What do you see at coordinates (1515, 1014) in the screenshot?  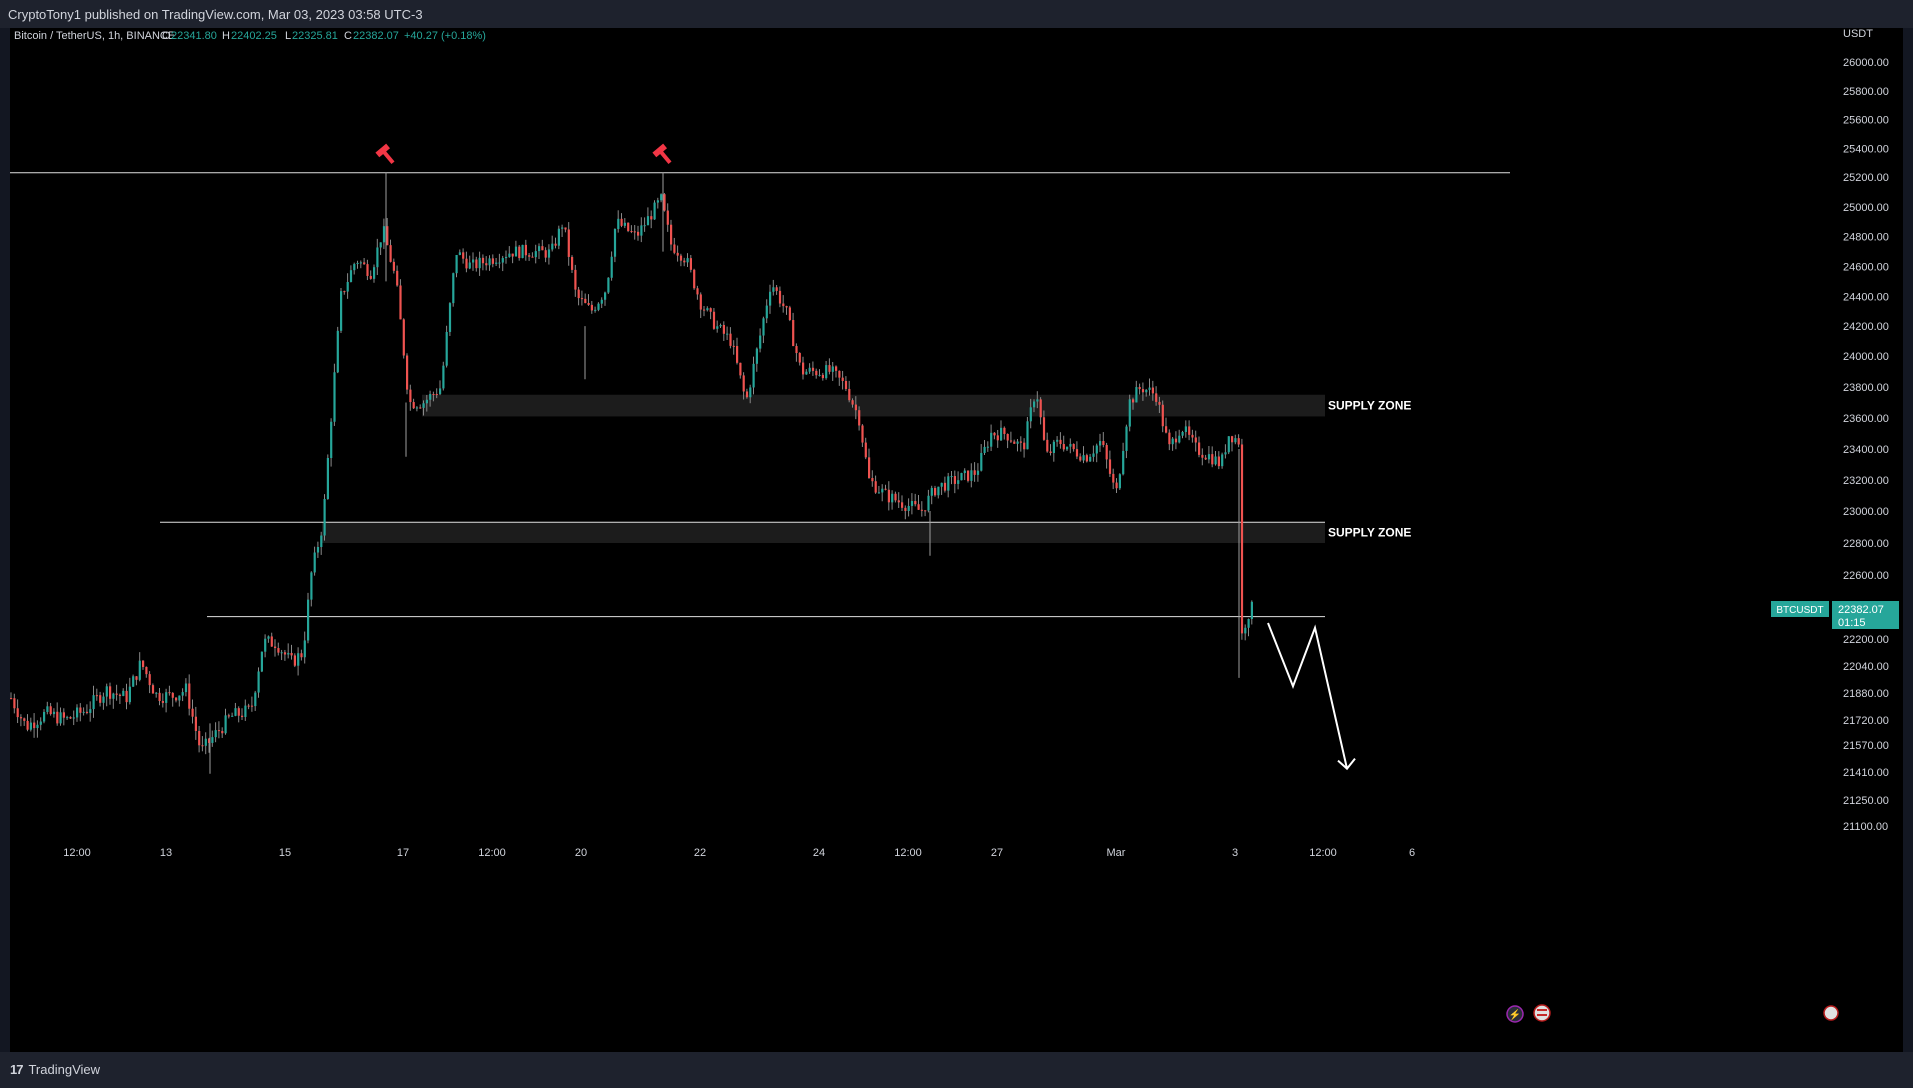 I see `lightning-icon` at bounding box center [1515, 1014].